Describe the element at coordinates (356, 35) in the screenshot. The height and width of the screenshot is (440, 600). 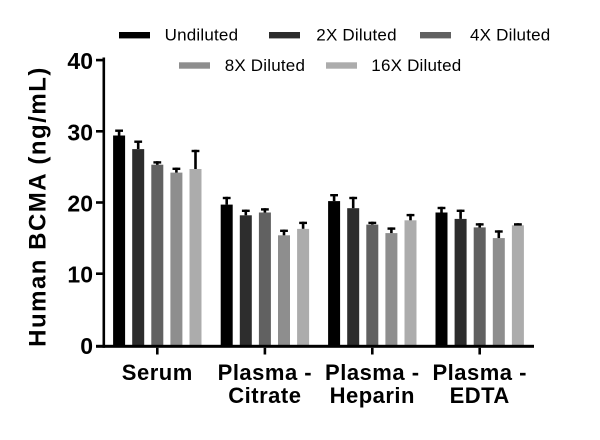
I see `svg-text: 2X Diluted` at that location.